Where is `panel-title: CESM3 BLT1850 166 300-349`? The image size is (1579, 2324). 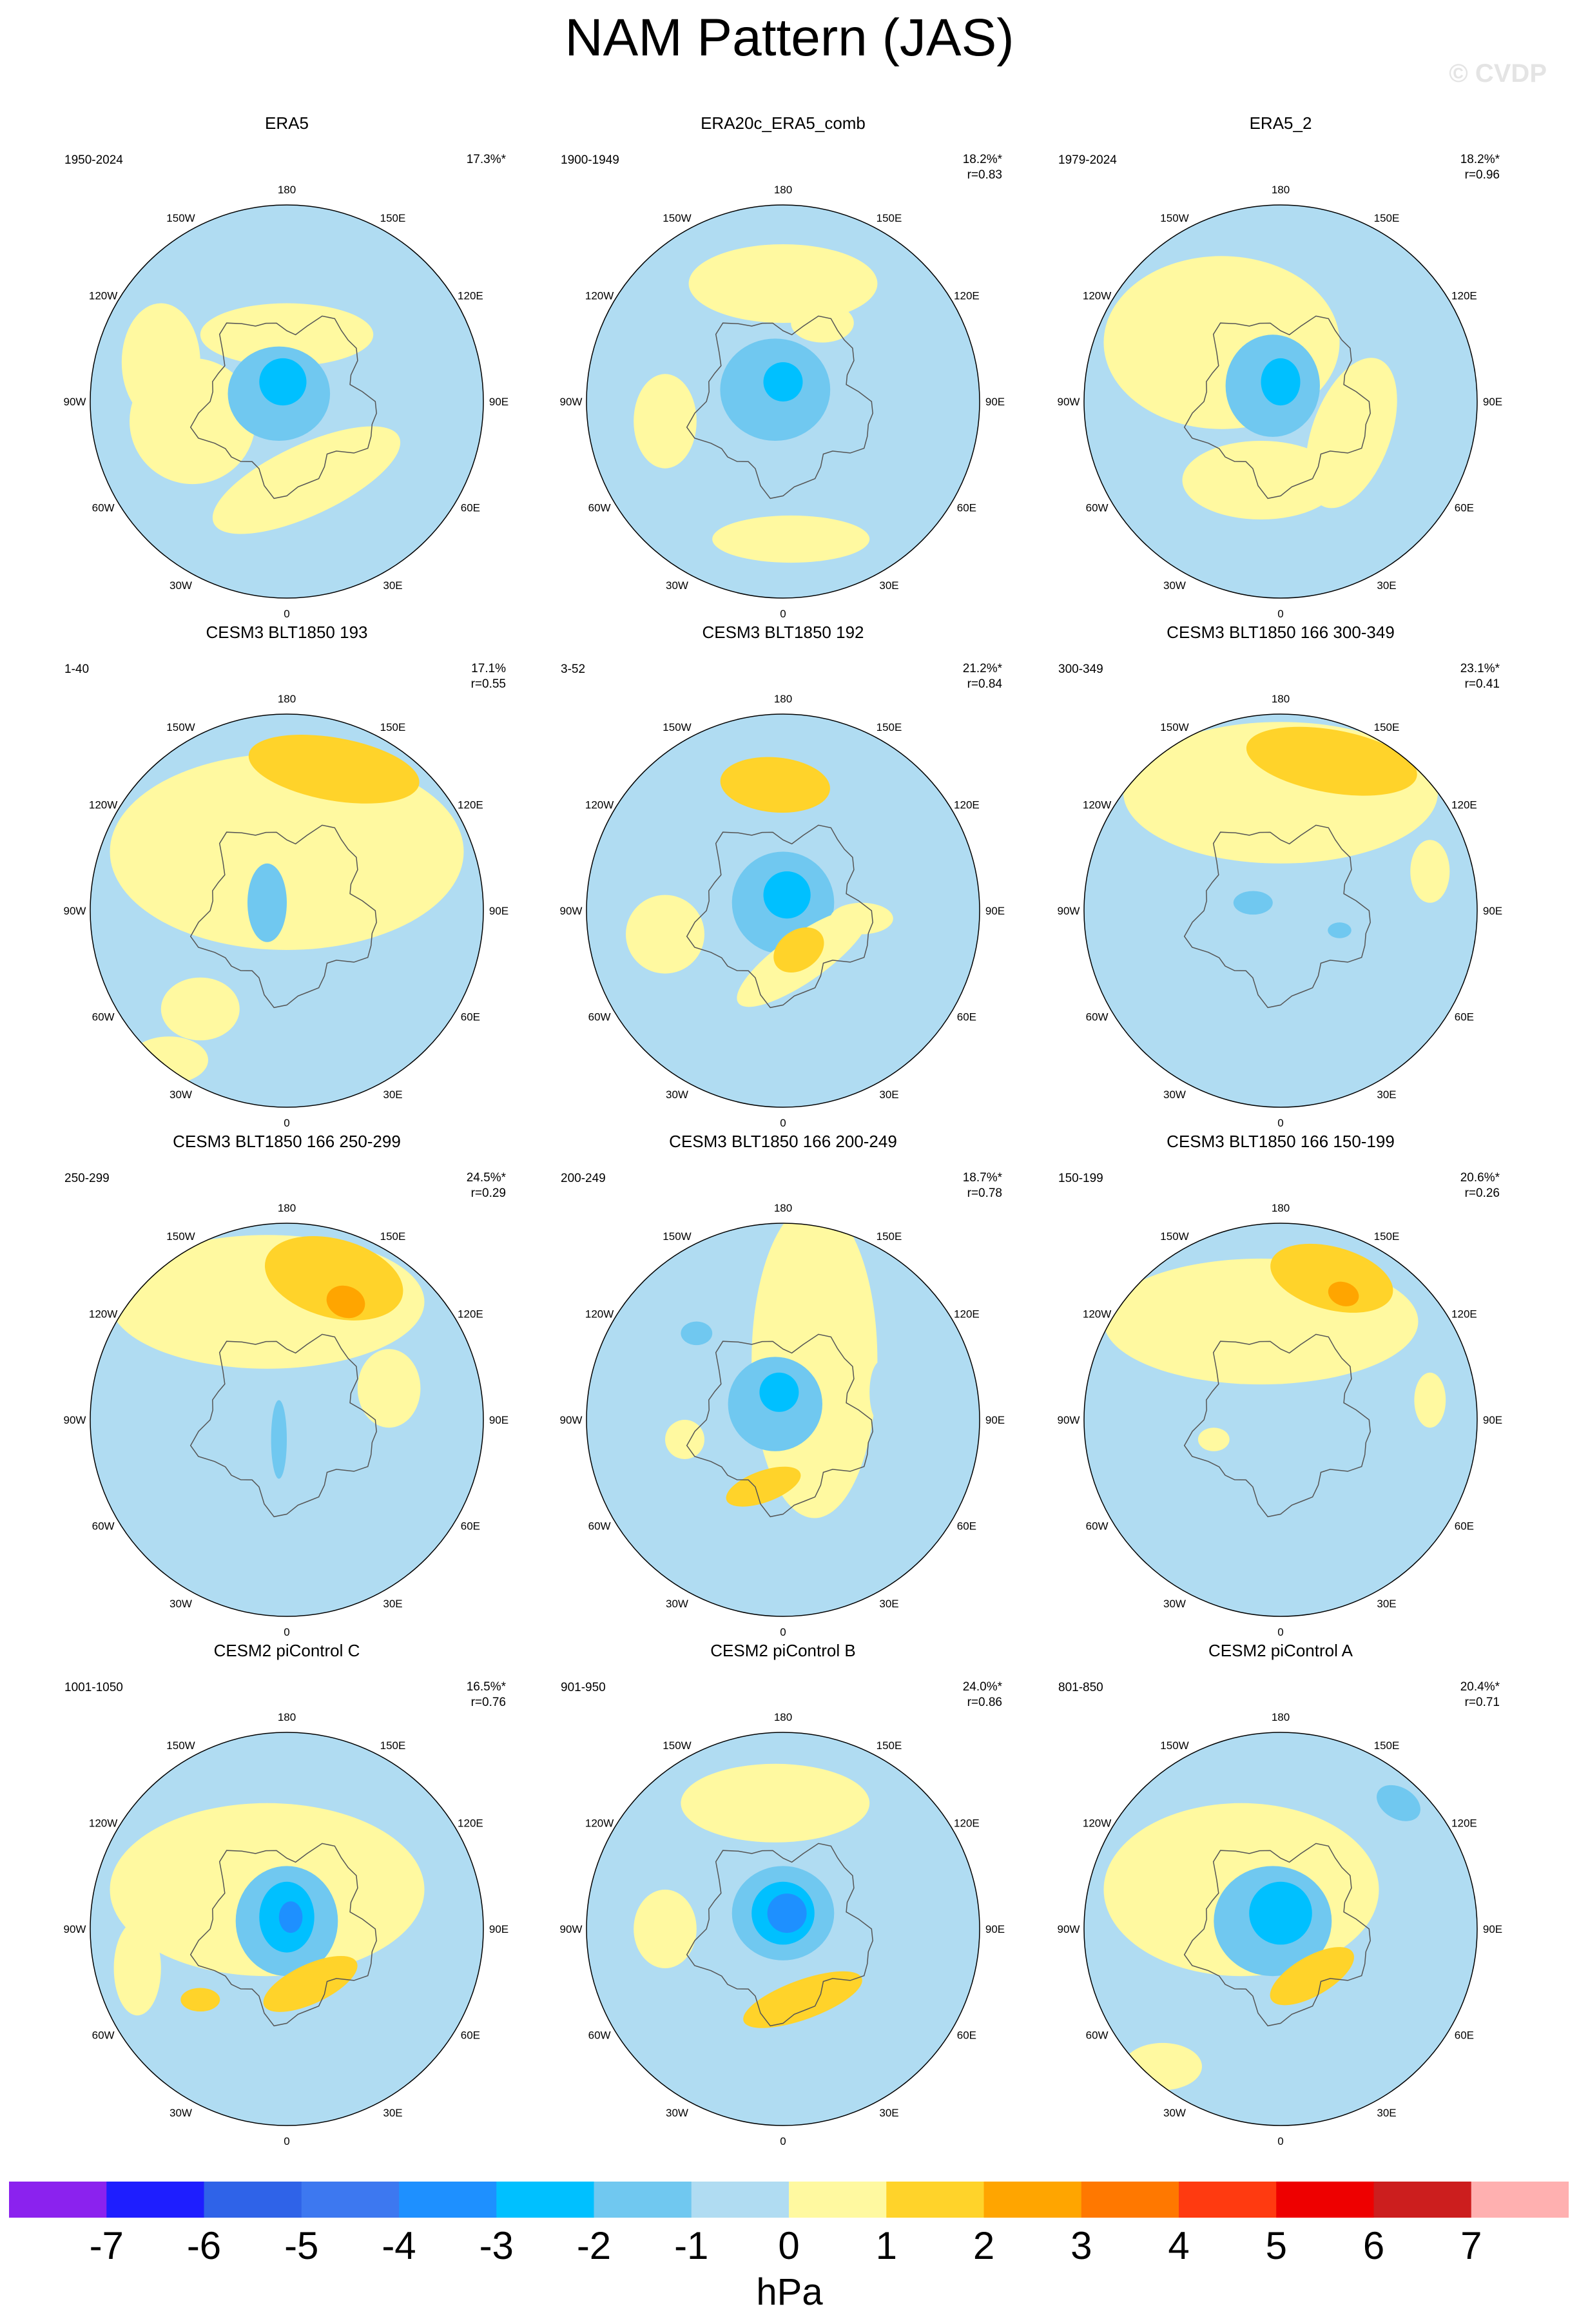
panel-title: CESM3 BLT1850 166 300-349 is located at coordinates (1281, 632).